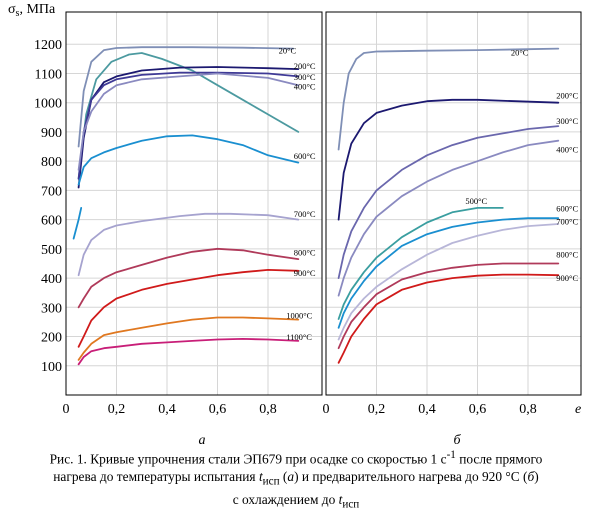 The height and width of the screenshot is (514, 592). I want to click on y-tick-label: 400, so click(51, 279).